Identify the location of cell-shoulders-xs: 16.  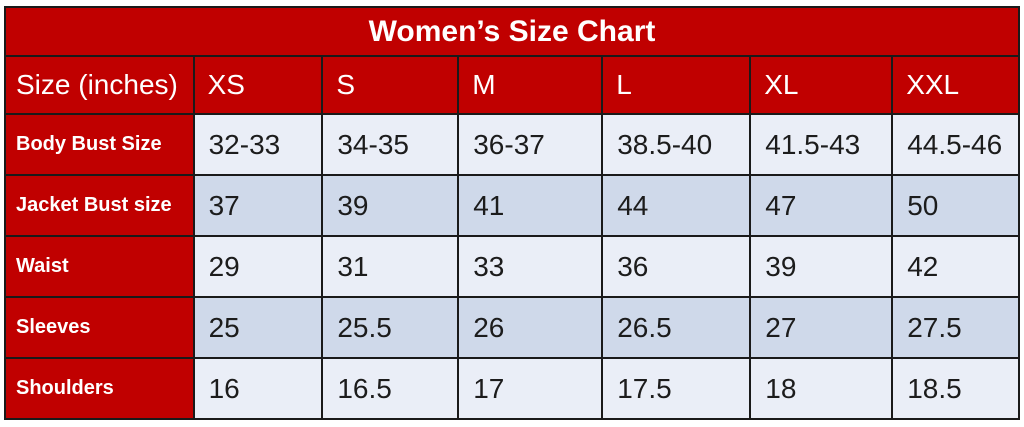
(258, 388).